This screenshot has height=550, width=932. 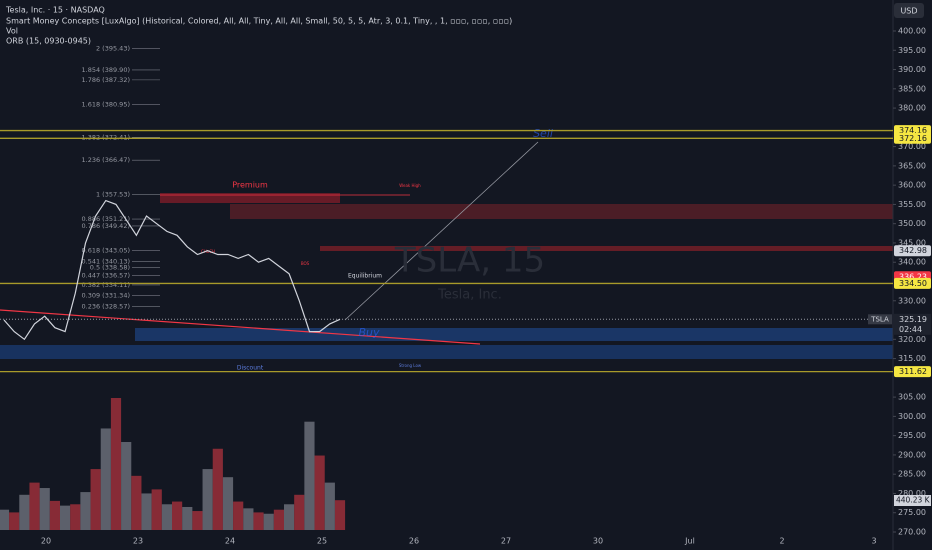 What do you see at coordinates (912, 223) in the screenshot?
I see `y-tick-label: 350.00` at bounding box center [912, 223].